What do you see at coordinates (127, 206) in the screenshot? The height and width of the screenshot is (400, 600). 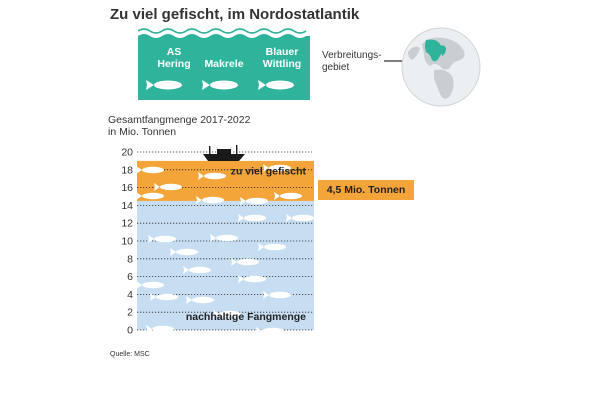 I see `y-tick-label: 14` at bounding box center [127, 206].